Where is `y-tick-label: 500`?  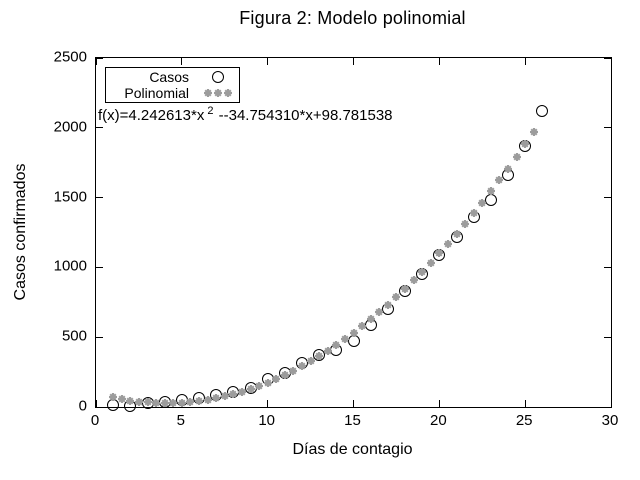
y-tick-label: 500 is located at coordinates (74, 336).